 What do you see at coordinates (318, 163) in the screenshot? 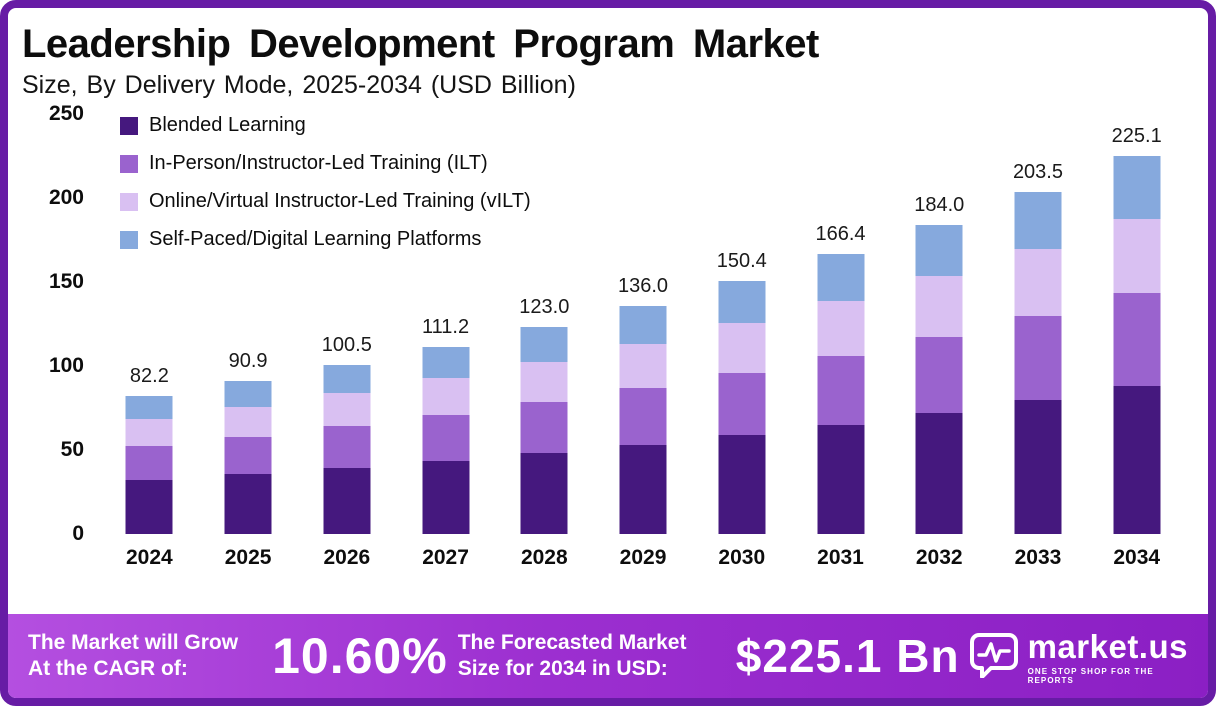
I see `legend-label: In-Person/Instructor-Led Training (ILT)` at bounding box center [318, 163].